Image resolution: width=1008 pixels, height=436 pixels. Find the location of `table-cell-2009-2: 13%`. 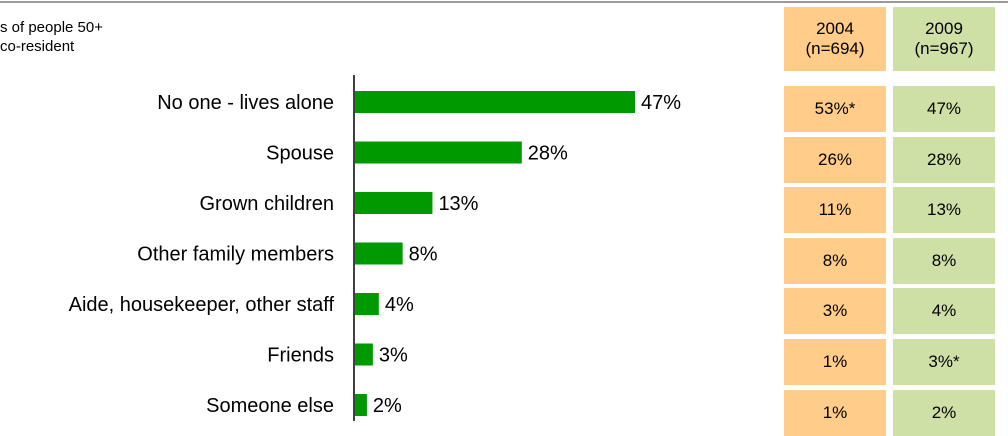

table-cell-2009-2: 13% is located at coordinates (944, 210).